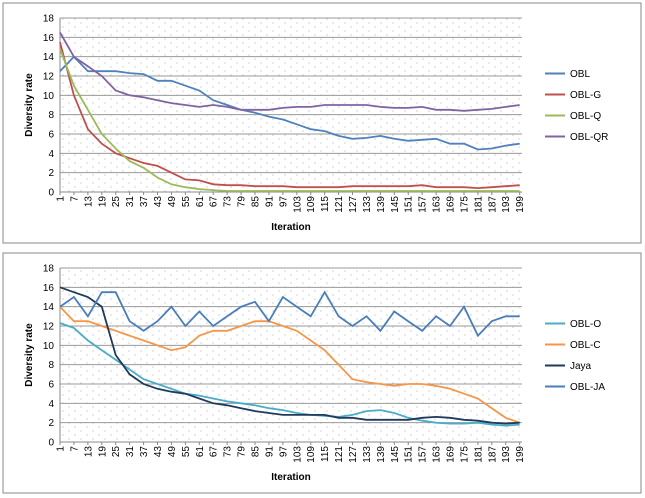  What do you see at coordinates (51, 193) in the screenshot?
I see `y-tick-label: 0` at bounding box center [51, 193].